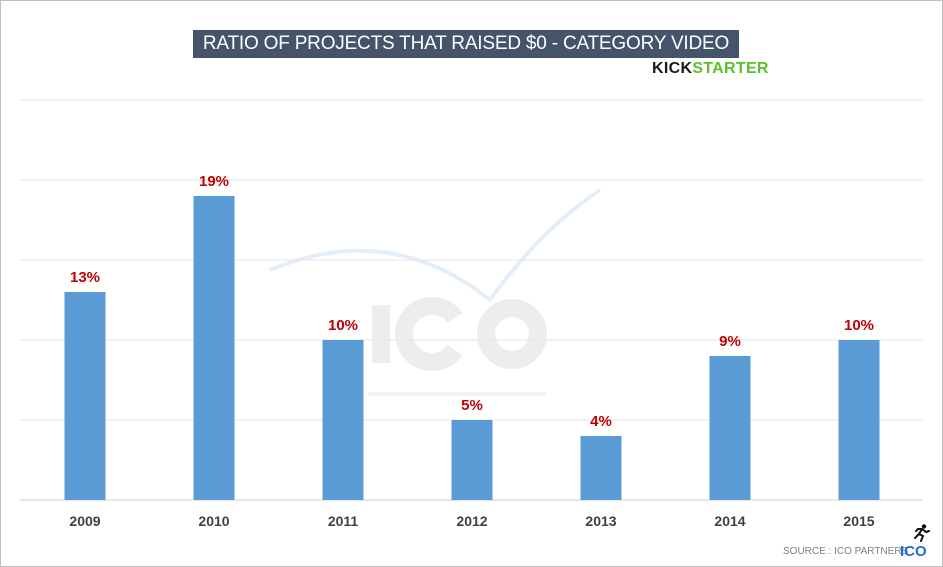 The image size is (943, 567). I want to click on watermark, so click(435, 292).